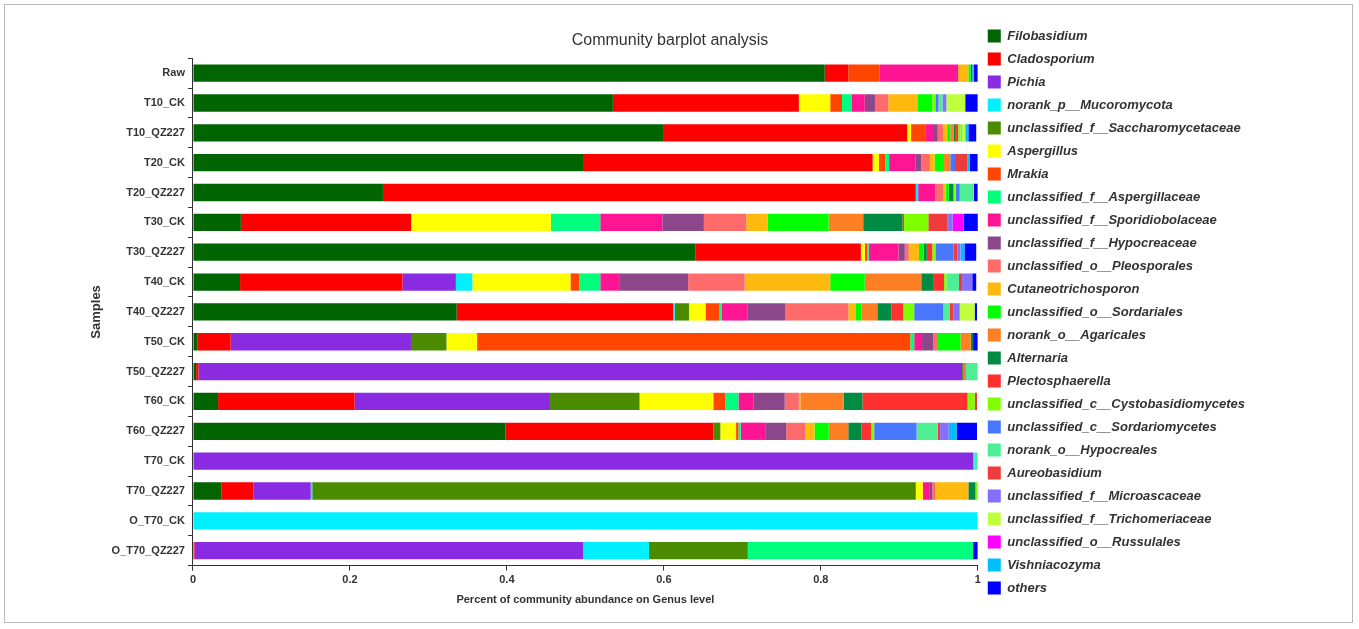  What do you see at coordinates (1100, 265) in the screenshot?
I see `legend-label: unclassified_o__Pleosporales` at bounding box center [1100, 265].